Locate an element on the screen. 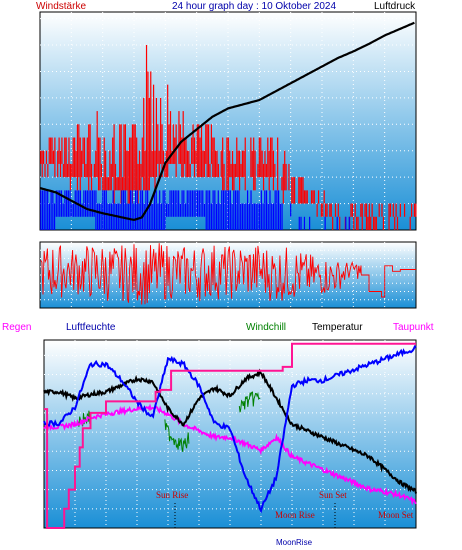 This screenshot has width=462, height=550. legend-windchill: Windchill is located at coordinates (266, 327).